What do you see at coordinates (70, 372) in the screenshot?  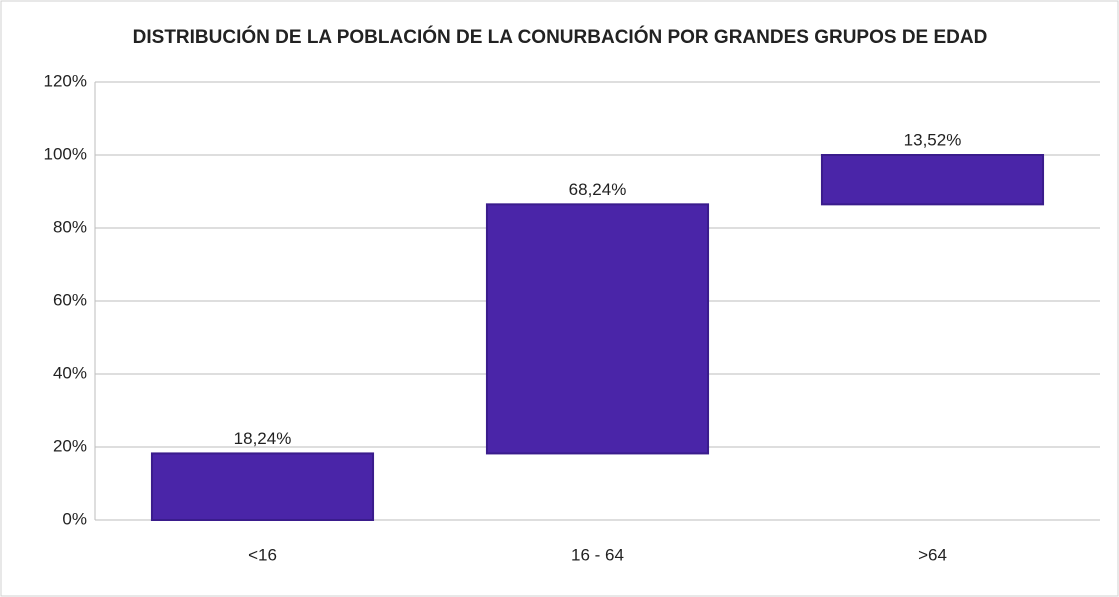 I see `y-tick-label: 40%` at bounding box center [70, 372].